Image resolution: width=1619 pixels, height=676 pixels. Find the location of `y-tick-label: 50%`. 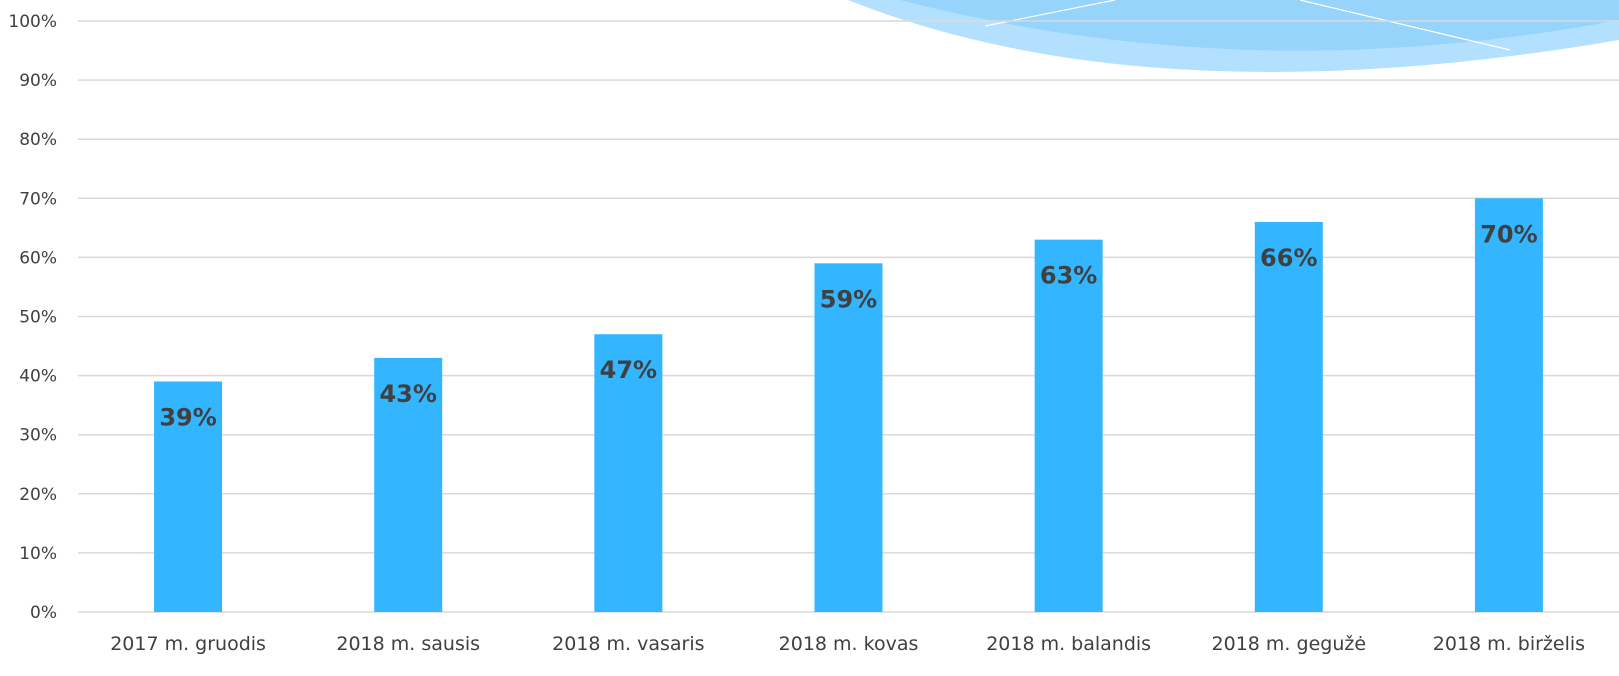

y-tick-label: 50% is located at coordinates (38, 318).